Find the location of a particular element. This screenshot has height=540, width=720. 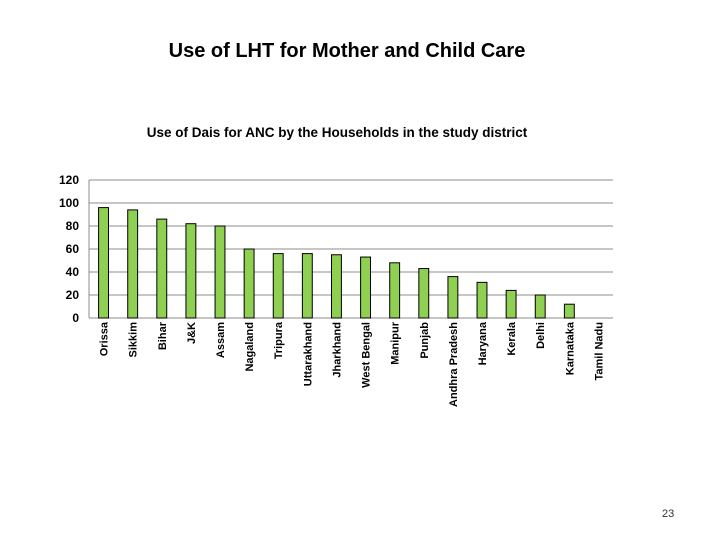

y-tick-label: 40 is located at coordinates (73, 272).